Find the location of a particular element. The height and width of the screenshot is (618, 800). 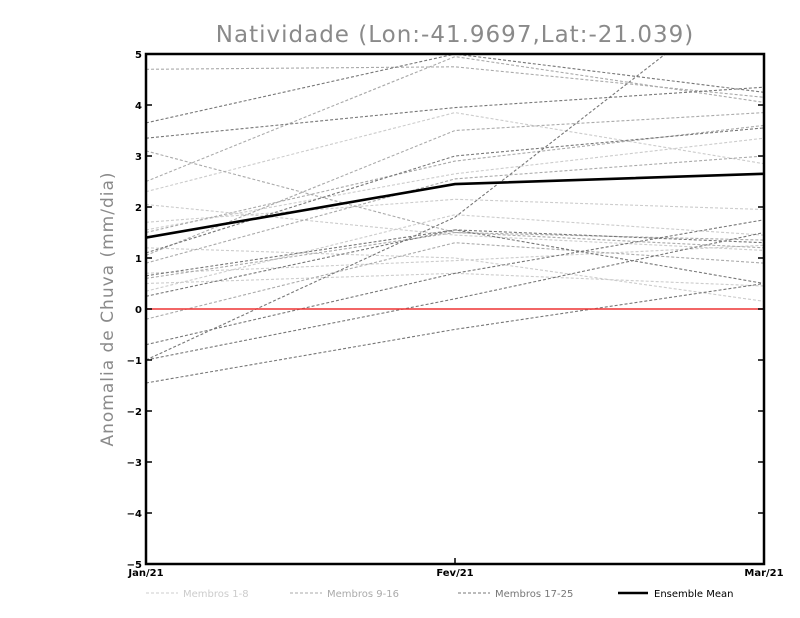

ensemble-mean-layer is located at coordinates (455, 205).